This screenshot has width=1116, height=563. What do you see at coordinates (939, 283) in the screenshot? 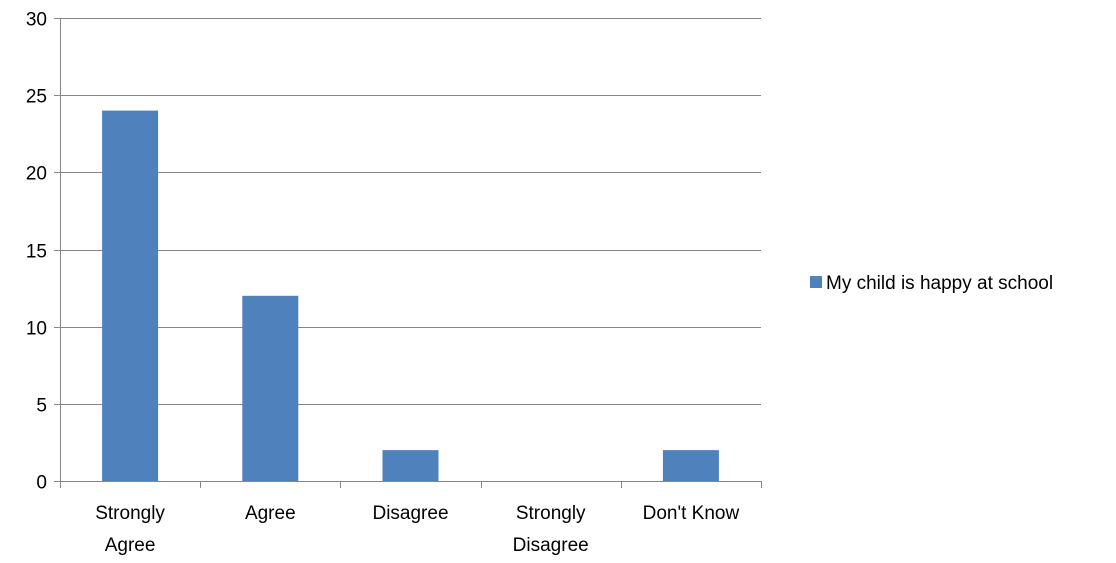
I see `legend-label: My child is happy at school` at bounding box center [939, 283].